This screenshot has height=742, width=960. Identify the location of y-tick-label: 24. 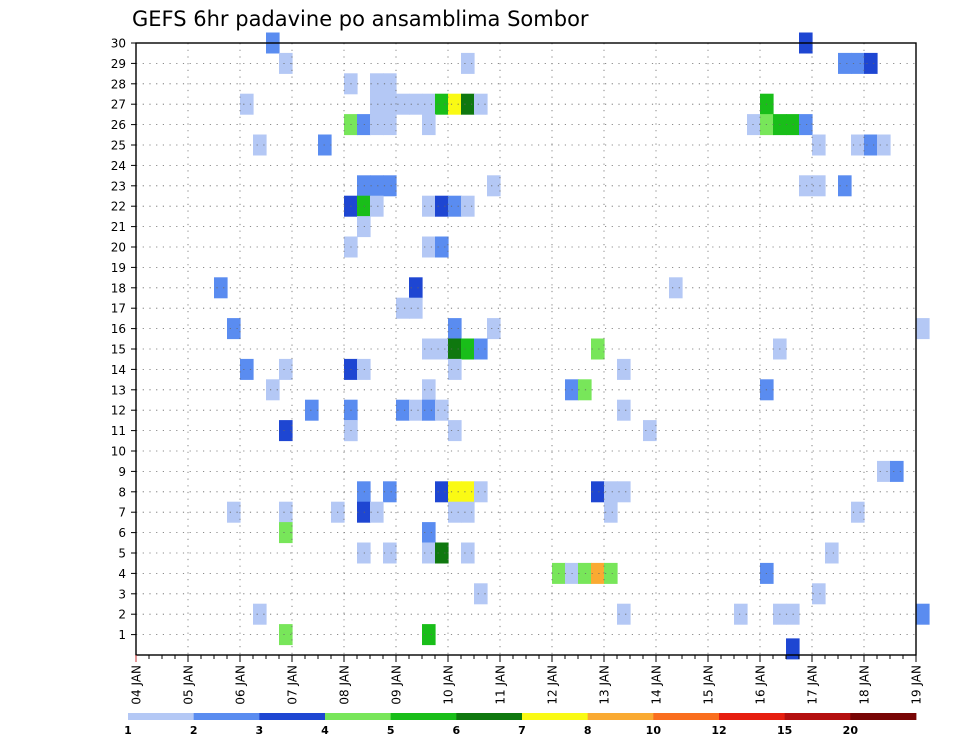
(118, 166).